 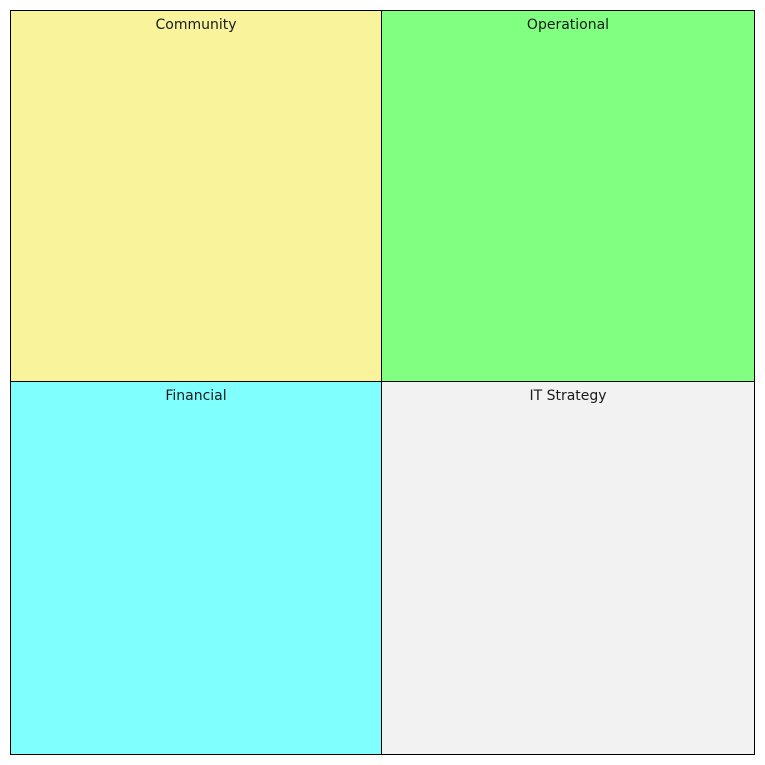 I want to click on quadrant-label-operational: Operational, so click(x=568, y=25).